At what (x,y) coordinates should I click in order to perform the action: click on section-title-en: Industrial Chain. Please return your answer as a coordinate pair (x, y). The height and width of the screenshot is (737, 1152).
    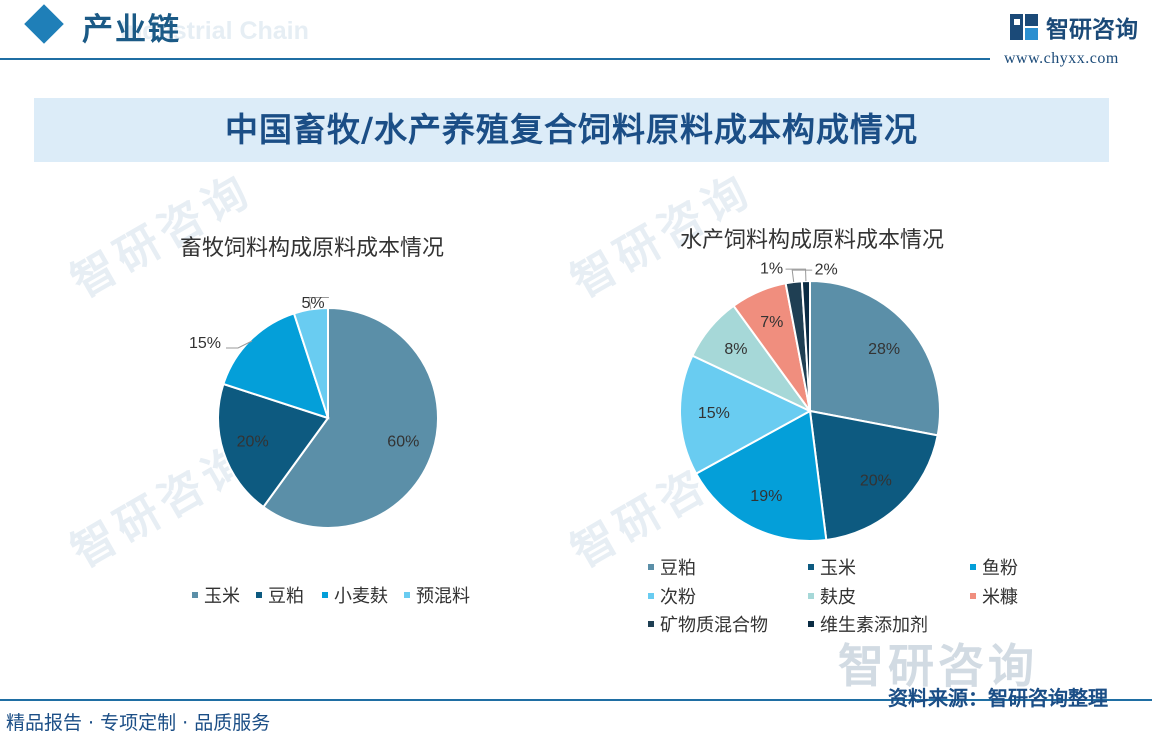
    Looking at the image, I should click on (214, 31).